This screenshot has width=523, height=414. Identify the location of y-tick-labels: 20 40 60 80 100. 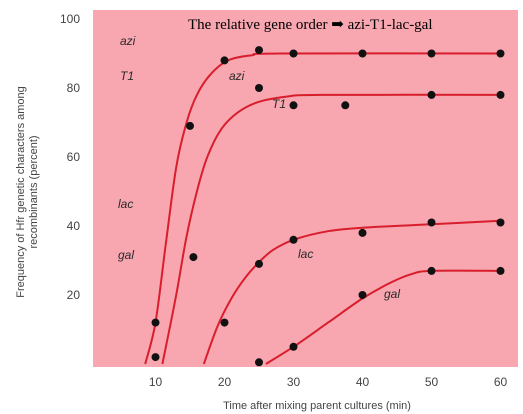
(70, 157).